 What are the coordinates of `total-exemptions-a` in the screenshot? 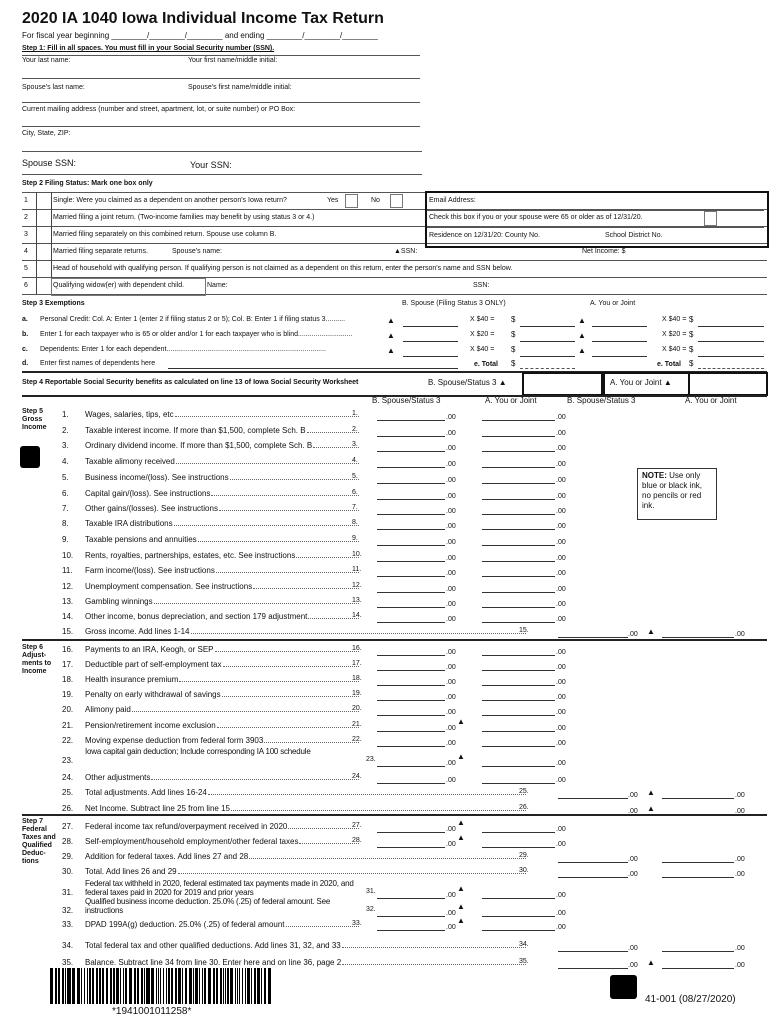 It's located at (731, 363).